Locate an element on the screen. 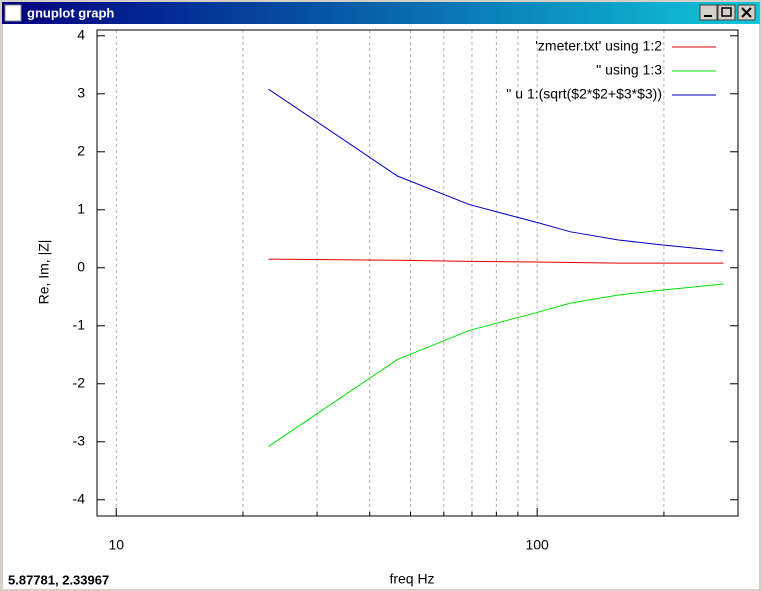  y-tick-label: 4 is located at coordinates (81, 35).